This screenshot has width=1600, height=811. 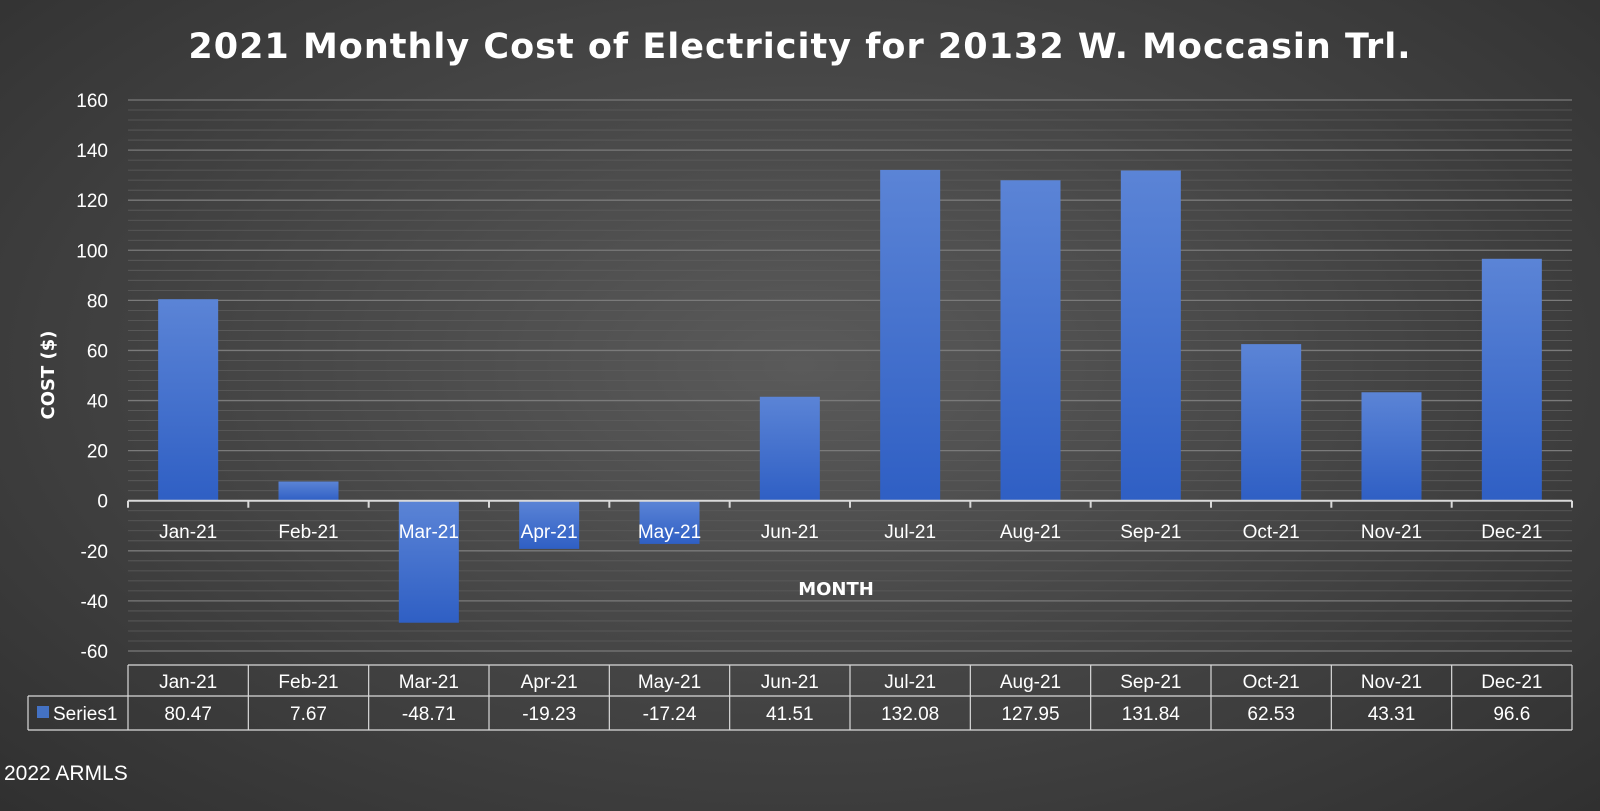 I want to click on x-tick-label: Dec-21, so click(x=1511, y=532).